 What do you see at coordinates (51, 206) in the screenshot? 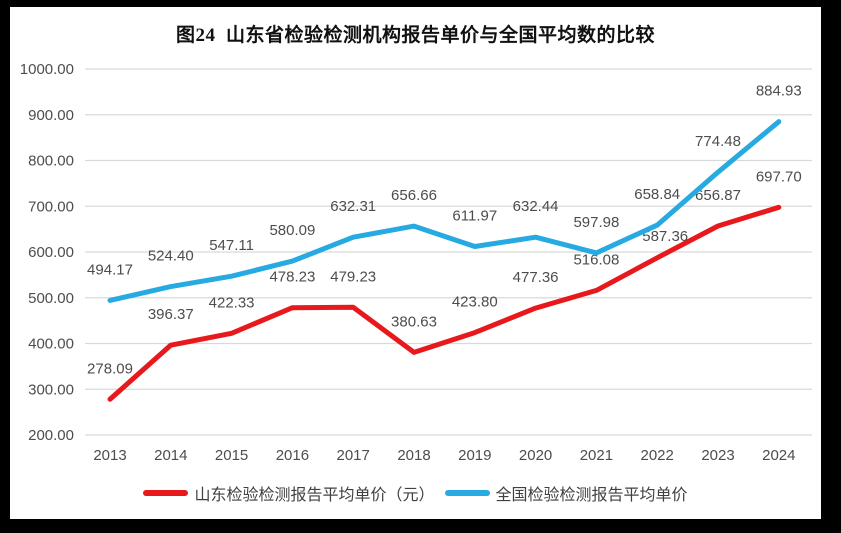
I see `y-tick-label: 700.00` at bounding box center [51, 206].